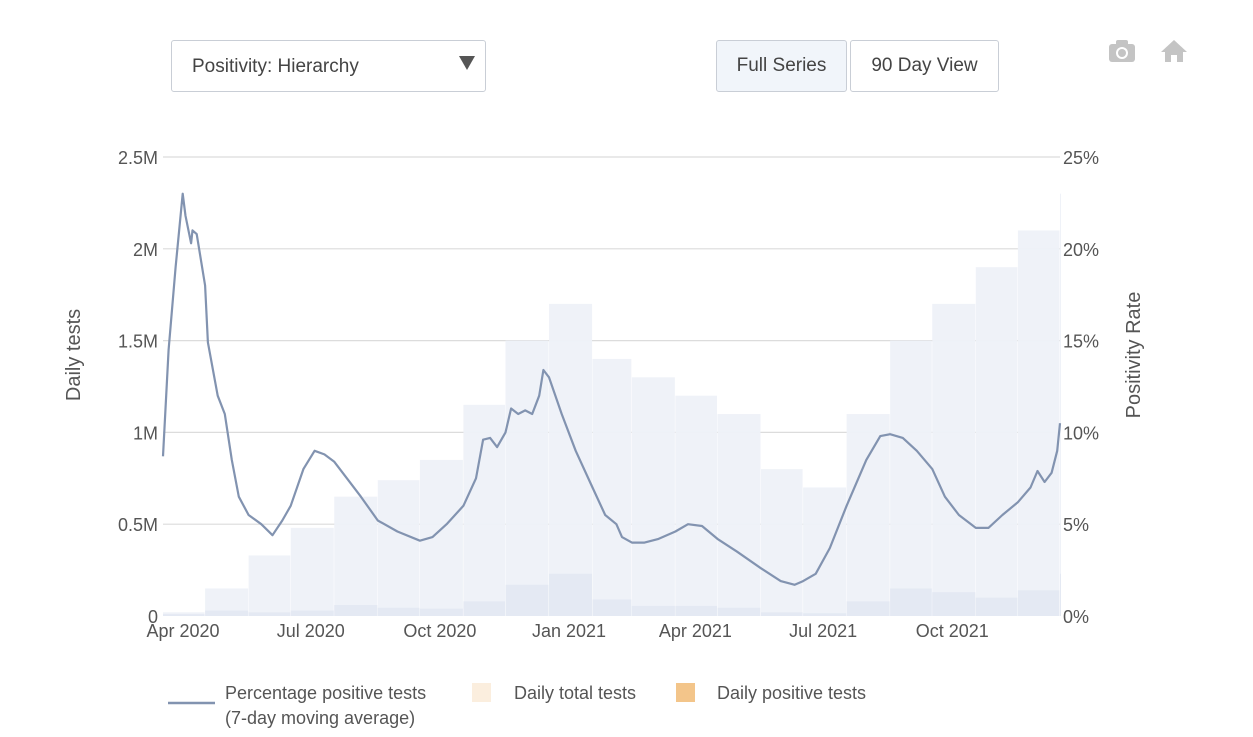 This screenshot has width=1253, height=737. I want to click on legend-total-swatch, so click(481, 692).